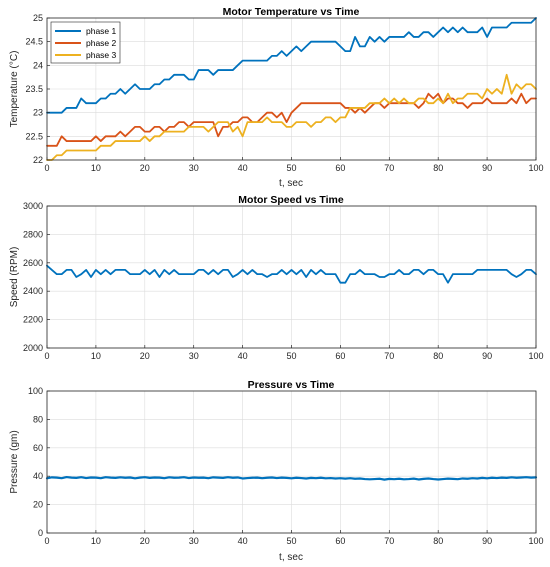 This screenshot has width=550, height=567. What do you see at coordinates (291, 183) in the screenshot?
I see `temperature-x-axis-label: t, sec` at bounding box center [291, 183].